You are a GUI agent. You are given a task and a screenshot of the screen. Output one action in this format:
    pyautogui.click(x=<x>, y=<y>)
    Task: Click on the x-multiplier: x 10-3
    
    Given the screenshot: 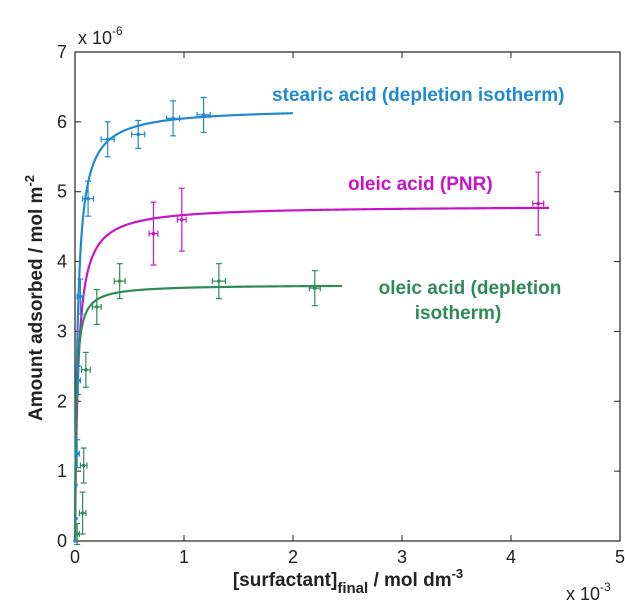 What is the action you would take?
    pyautogui.click(x=588, y=592)
    